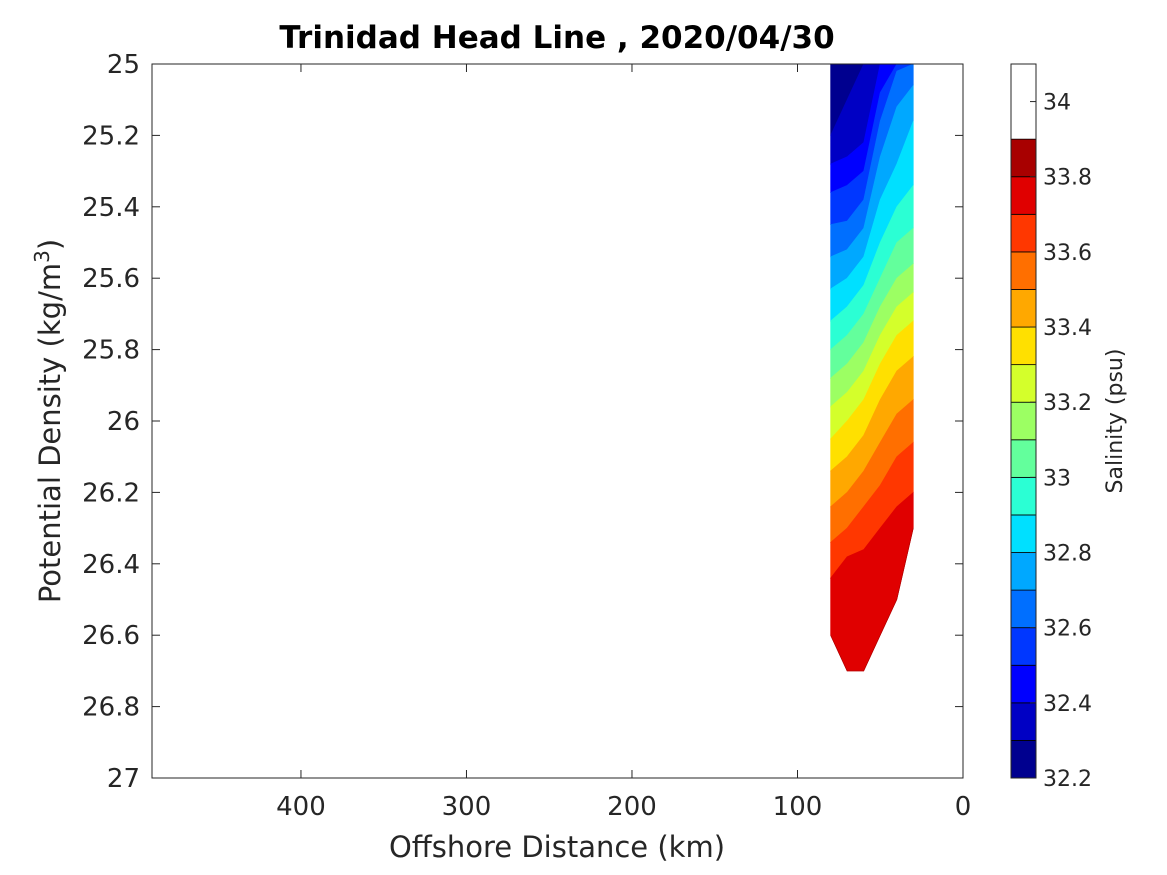 This screenshot has width=1167, height=875. Describe the element at coordinates (1067, 554) in the screenshot. I see `colorbar-tick-label: 32.8` at that location.